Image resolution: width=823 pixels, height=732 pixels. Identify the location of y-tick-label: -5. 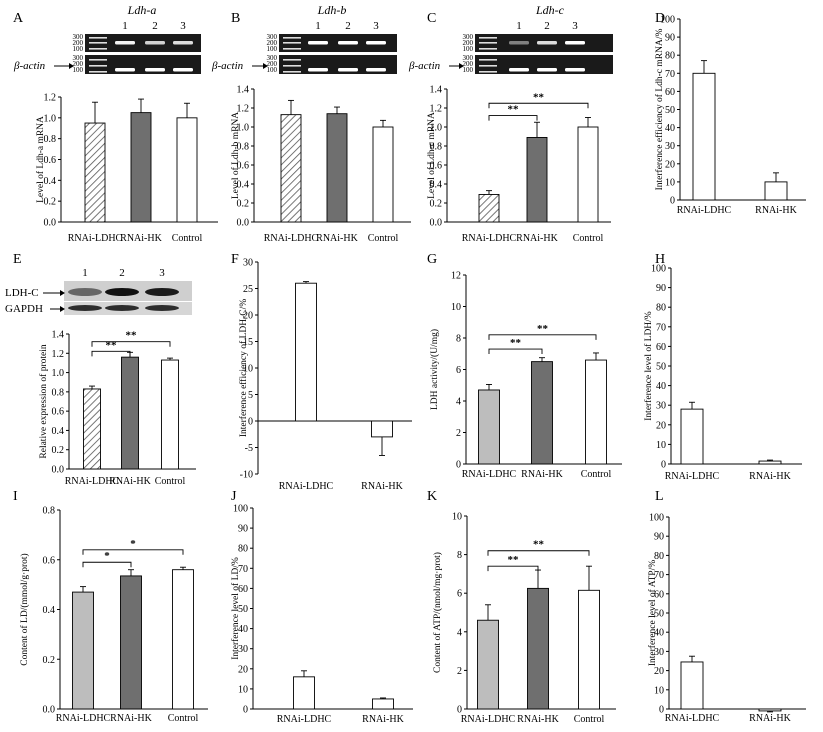
(249, 448).